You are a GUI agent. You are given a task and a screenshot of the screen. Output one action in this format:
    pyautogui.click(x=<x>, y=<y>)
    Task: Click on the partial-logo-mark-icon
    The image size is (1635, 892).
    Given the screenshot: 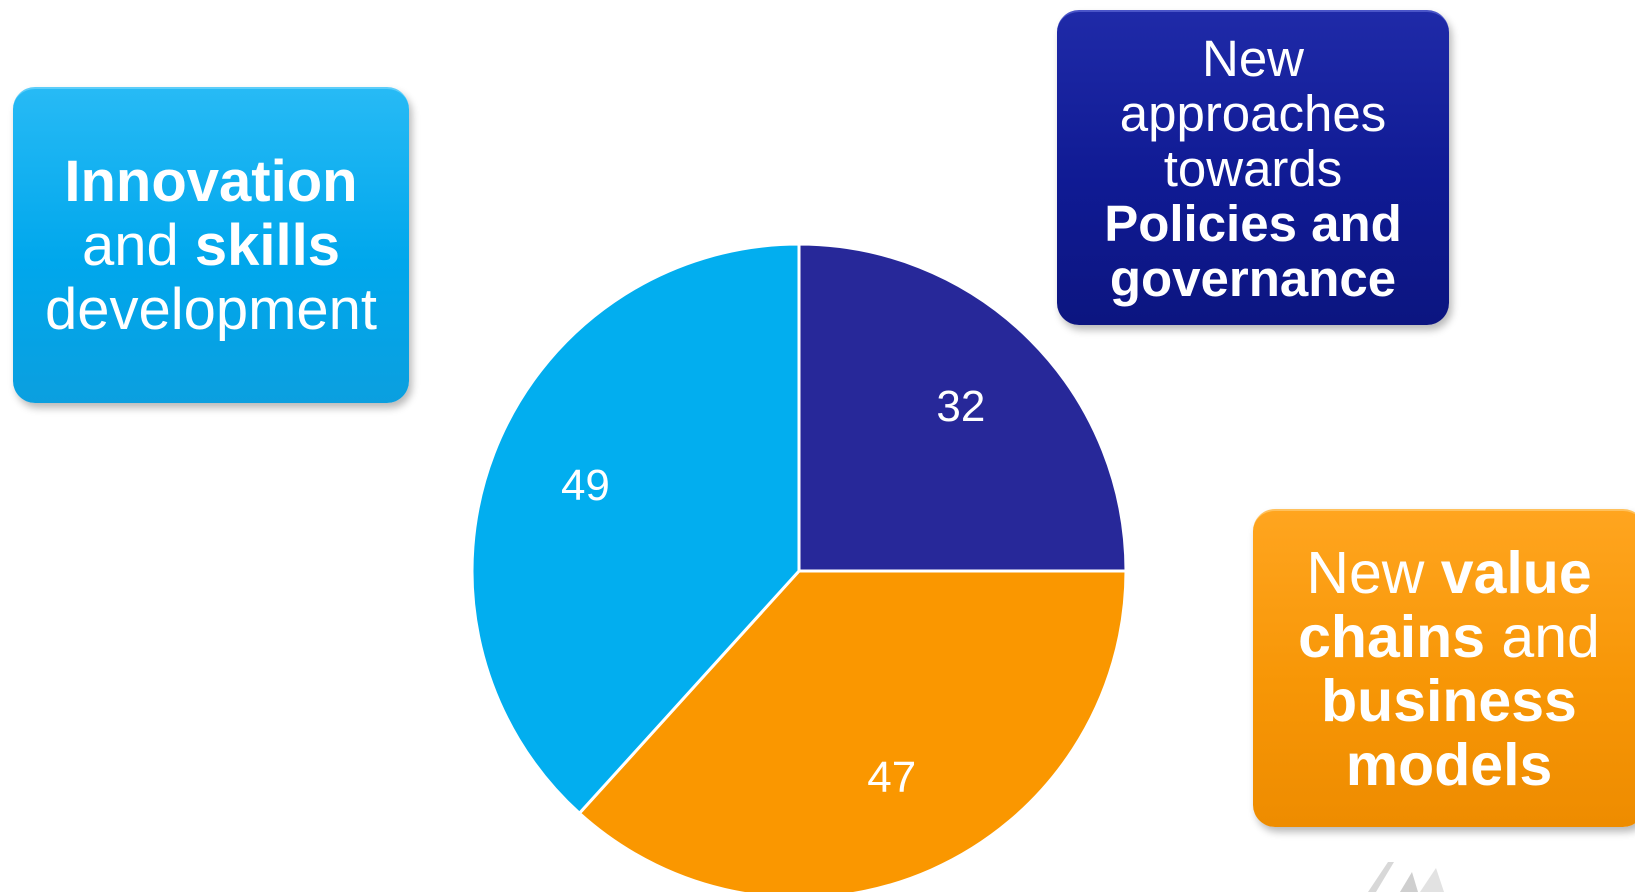 What is the action you would take?
    pyautogui.click(x=1406, y=877)
    